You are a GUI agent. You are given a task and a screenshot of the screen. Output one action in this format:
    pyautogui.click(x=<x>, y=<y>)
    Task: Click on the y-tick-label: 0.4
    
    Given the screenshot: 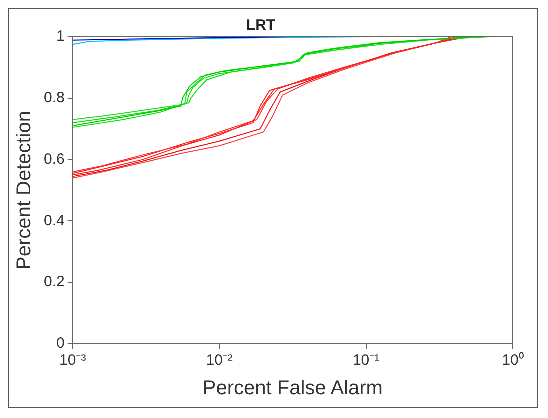 What is the action you would take?
    pyautogui.click(x=54, y=221)
    